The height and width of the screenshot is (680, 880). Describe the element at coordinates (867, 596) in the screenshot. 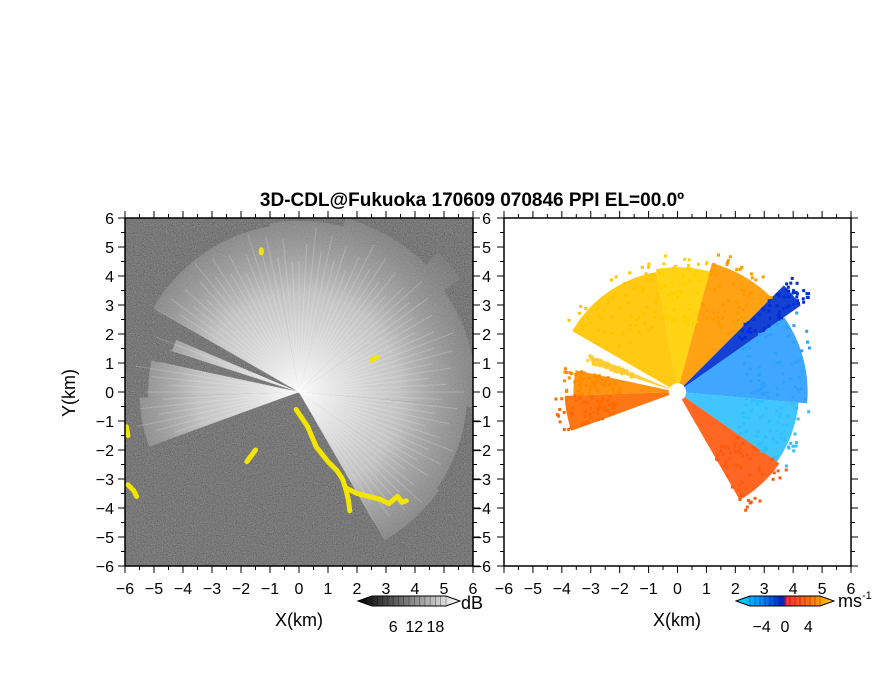

I see `right-colorbar-unit-exponent: -1` at that location.